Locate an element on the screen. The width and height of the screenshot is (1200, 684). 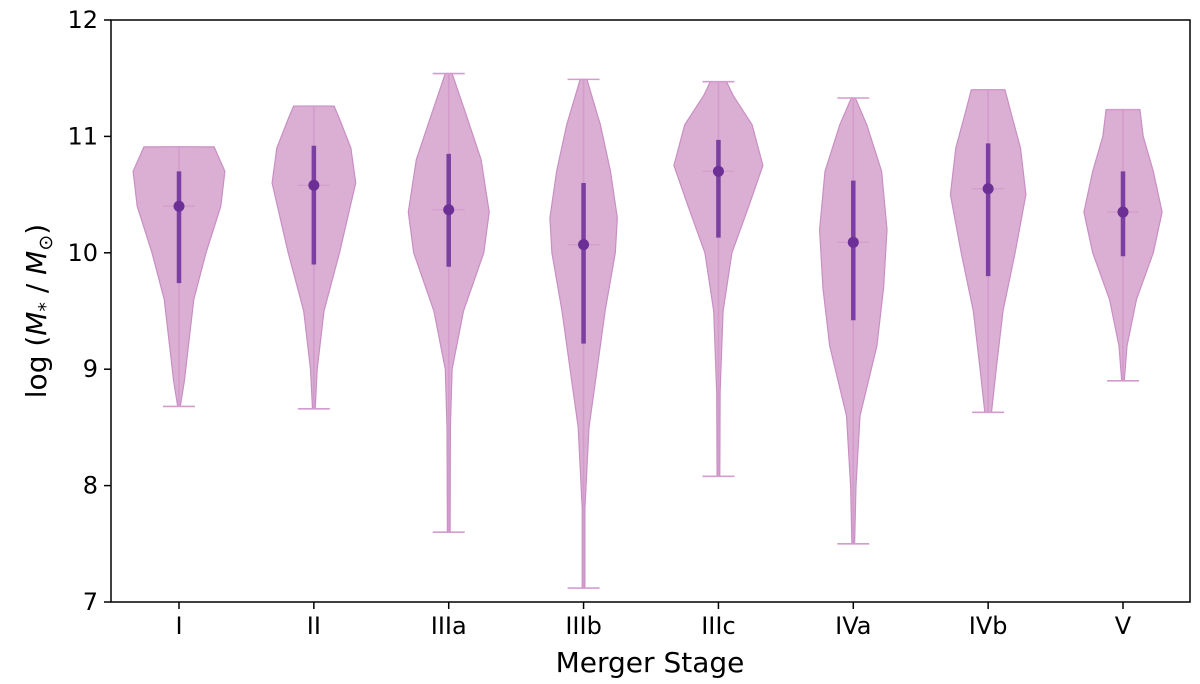
y-tick-label: 12 is located at coordinates (82, 20).